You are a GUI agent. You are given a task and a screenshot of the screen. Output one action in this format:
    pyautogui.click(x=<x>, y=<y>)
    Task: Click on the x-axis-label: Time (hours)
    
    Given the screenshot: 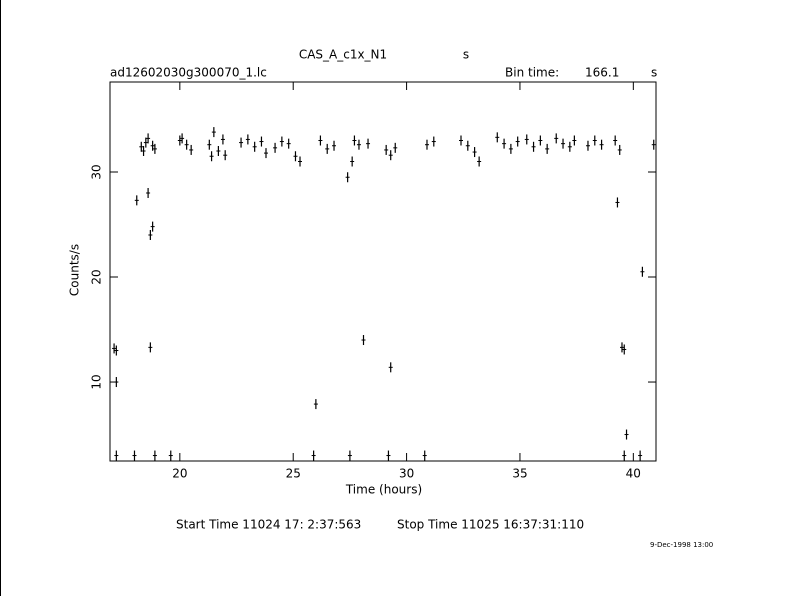 What is the action you would take?
    pyautogui.click(x=383, y=490)
    